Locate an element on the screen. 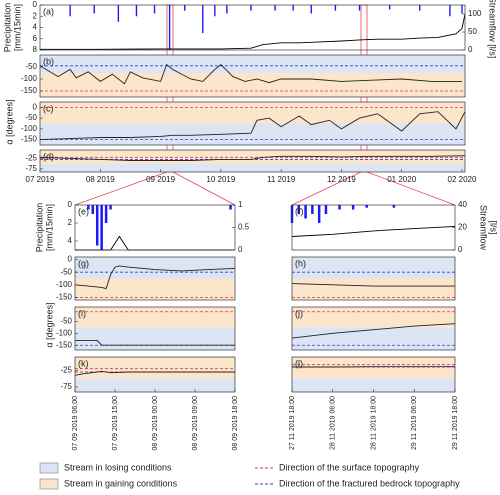  x-tick-label: 02 2020 is located at coordinates (462, 179).